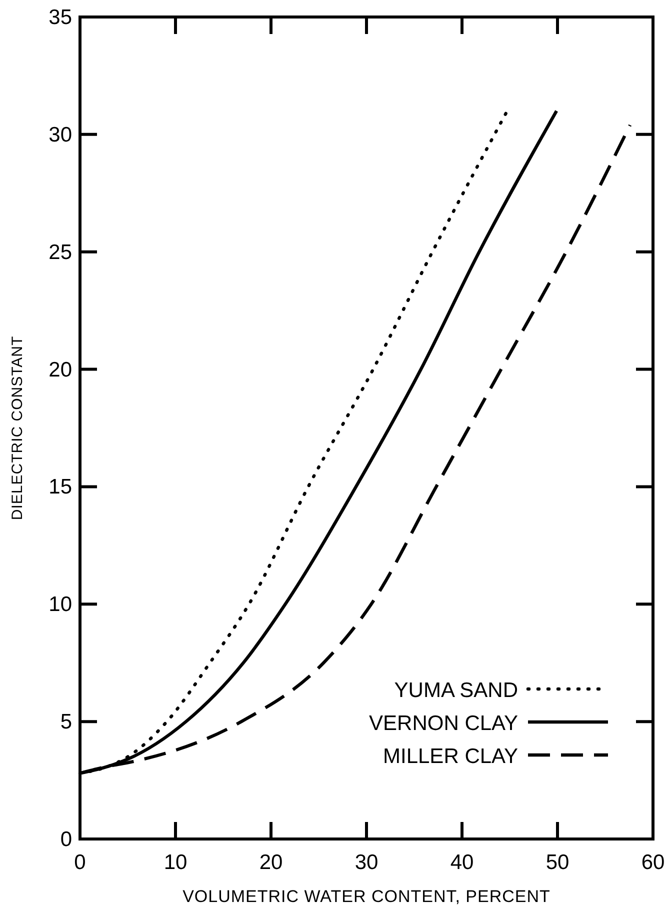 The image size is (669, 922). What do you see at coordinates (450, 756) in the screenshot?
I see `legend-label: MILLER CLAY` at bounding box center [450, 756].